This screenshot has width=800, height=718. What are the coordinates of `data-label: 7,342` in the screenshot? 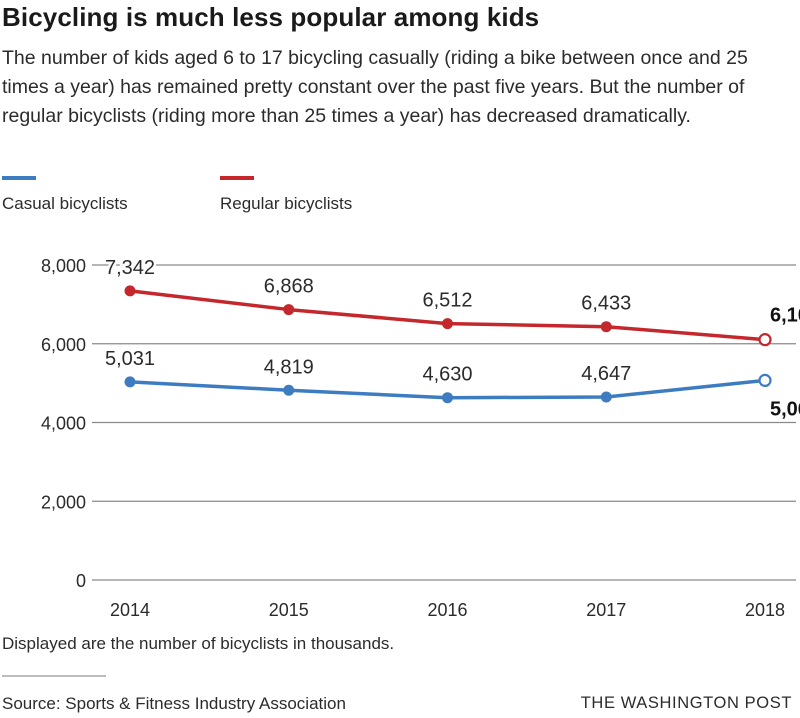 It's located at (130, 268).